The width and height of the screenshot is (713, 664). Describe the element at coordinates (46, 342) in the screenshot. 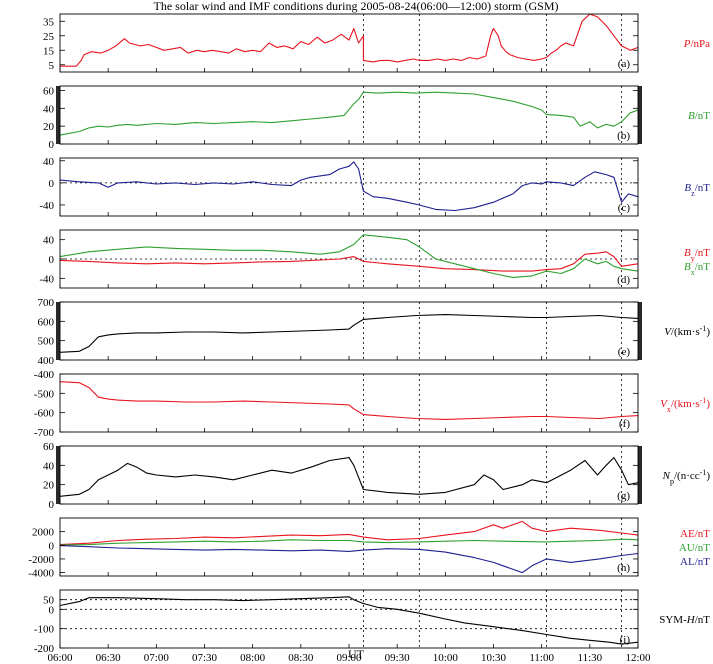

I see `y-tick-label: 500` at that location.